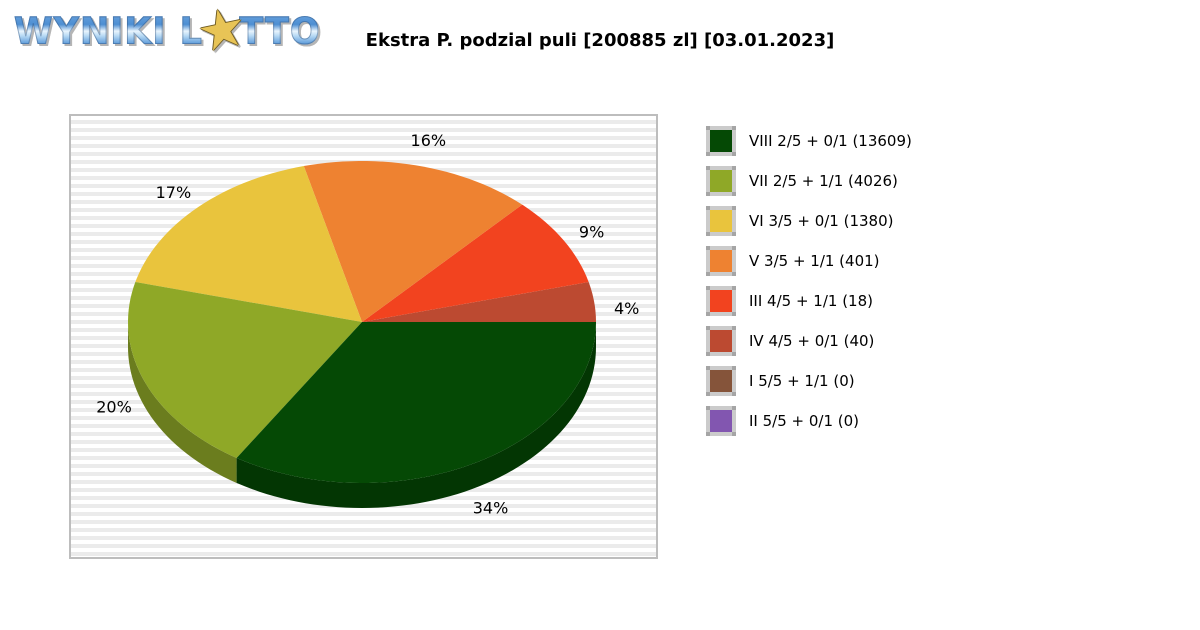  Describe the element at coordinates (280, 31) in the screenshot. I see `logo-text-tto: TTO` at that location.